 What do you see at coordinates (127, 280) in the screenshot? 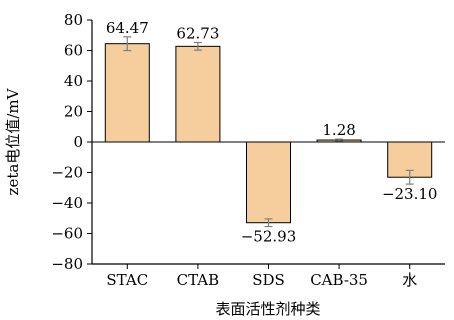
I see `x-tick-label: STAC` at bounding box center [127, 280].